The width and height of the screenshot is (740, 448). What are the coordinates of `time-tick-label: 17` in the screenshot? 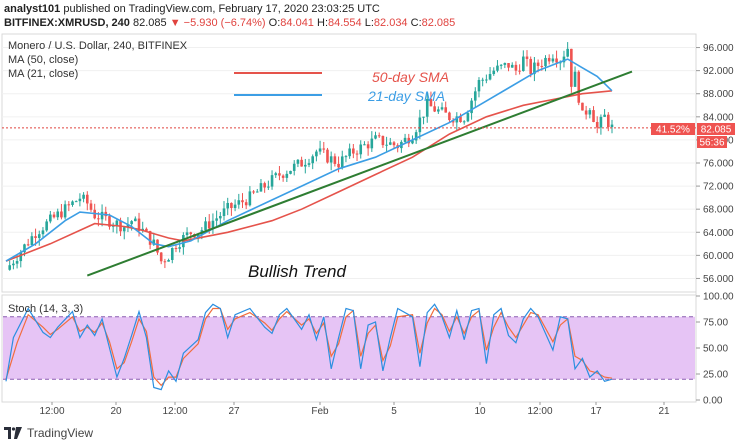 It's located at (596, 411).